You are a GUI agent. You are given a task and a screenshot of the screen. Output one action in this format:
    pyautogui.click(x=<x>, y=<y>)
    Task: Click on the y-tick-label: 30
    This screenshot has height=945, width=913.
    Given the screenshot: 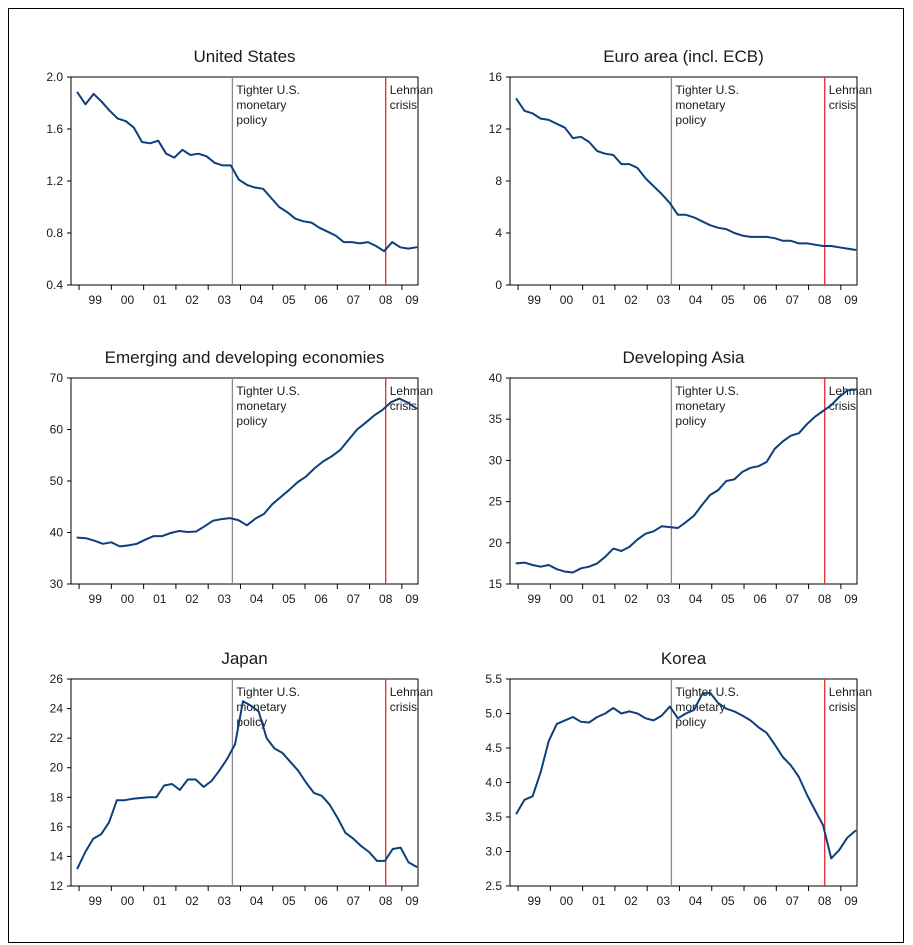 What is the action you would take?
    pyautogui.click(x=57, y=584)
    